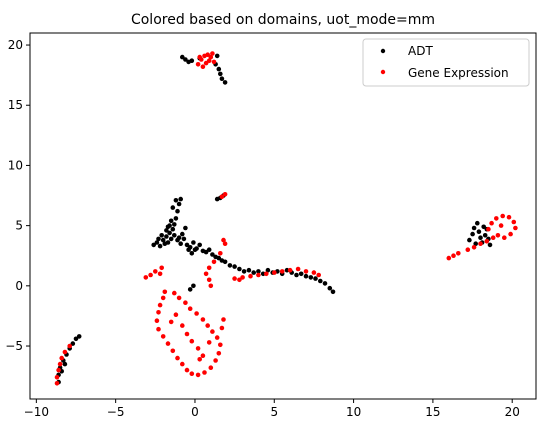  What do you see at coordinates (36, 412) in the screenshot?
I see `x-tick-label: −10` at bounding box center [36, 412].